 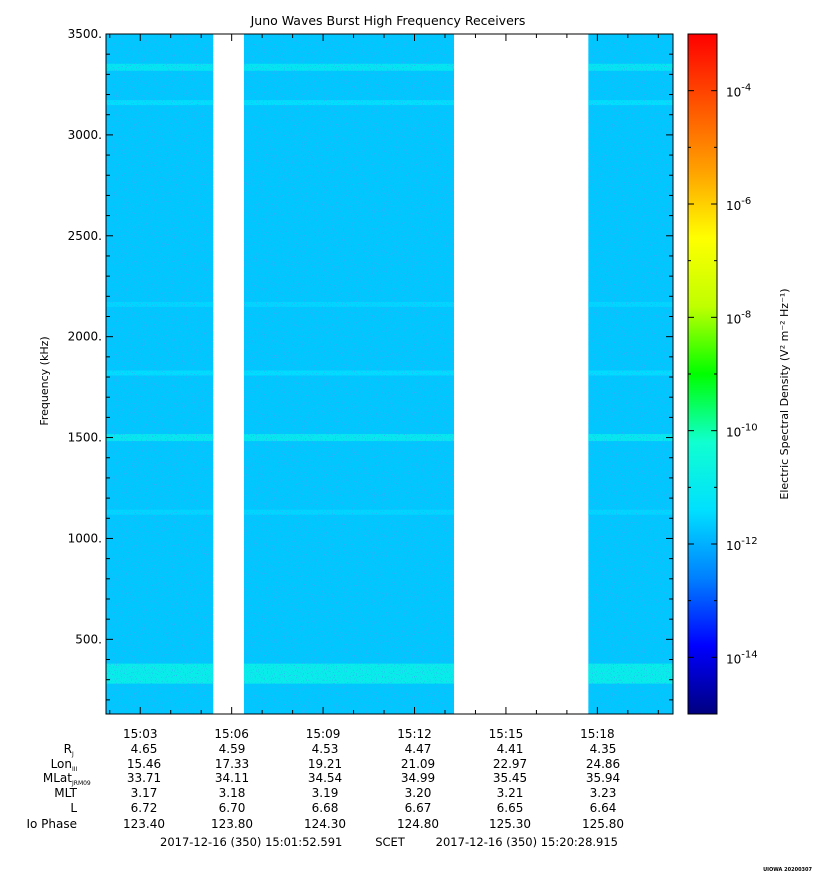 What do you see at coordinates (527, 842) in the screenshot?
I see `time-range-end: 2017-12-16 (350) 15:20:28.915` at bounding box center [527, 842].